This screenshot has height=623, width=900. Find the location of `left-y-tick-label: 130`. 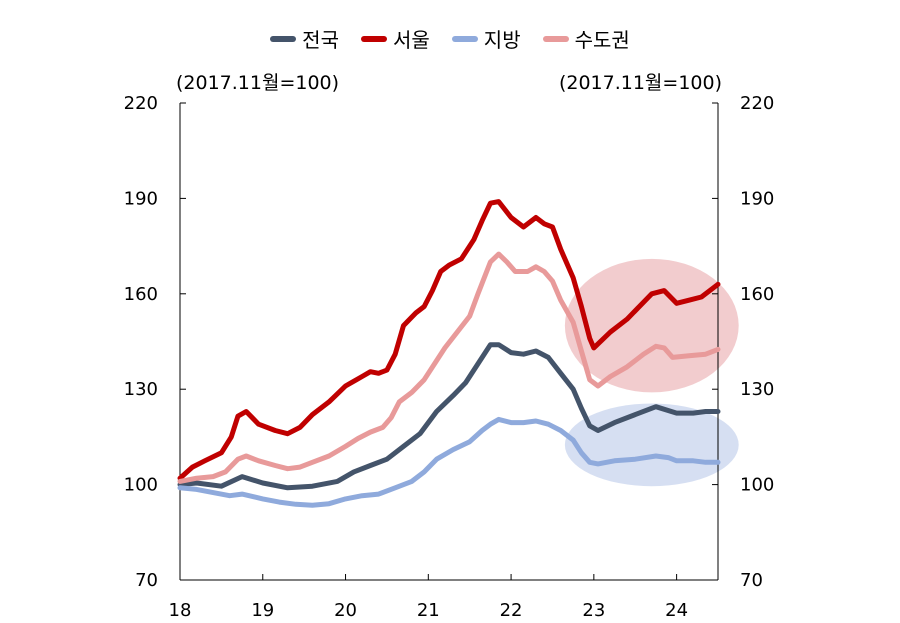

left-y-tick-label: 130 is located at coordinates (141, 389).